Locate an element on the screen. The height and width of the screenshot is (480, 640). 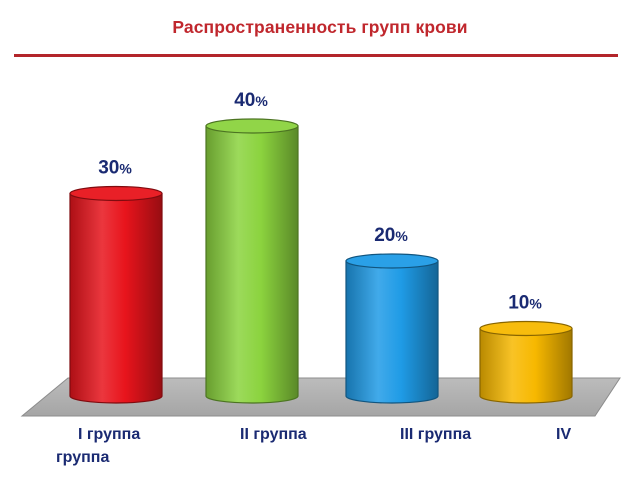
bar-3: 20% is located at coordinates (392, 314).